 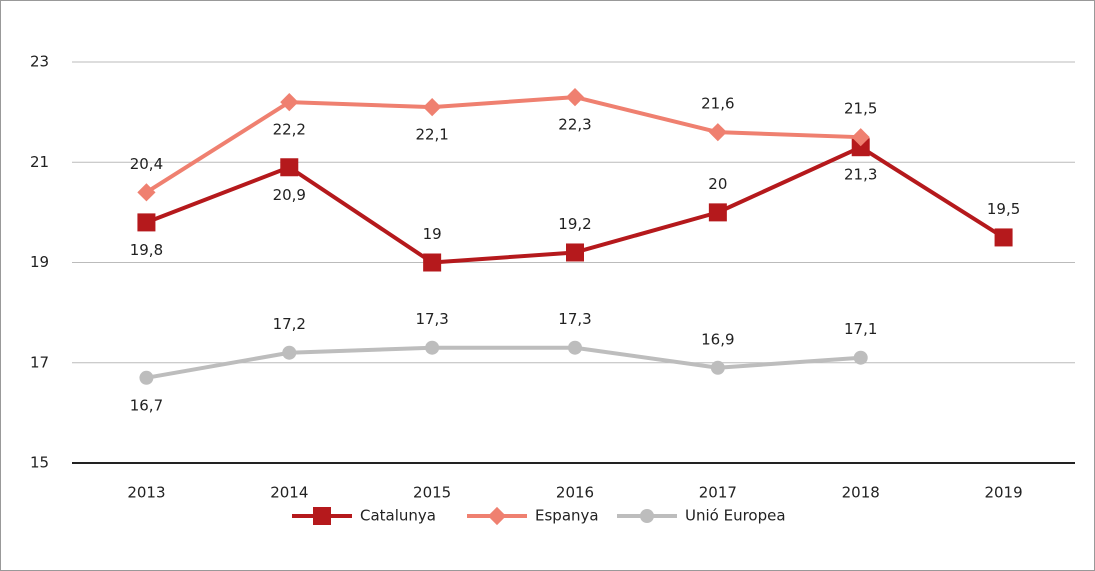 I want to click on data-label: 19,2, so click(x=574, y=224).